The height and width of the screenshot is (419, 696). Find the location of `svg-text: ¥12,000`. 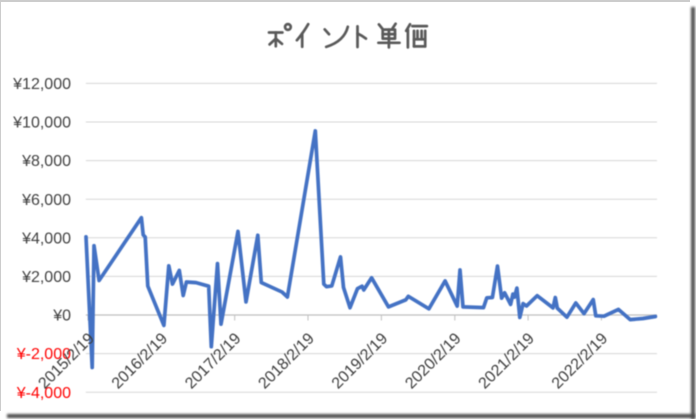

svg-text: ¥12,000 is located at coordinates (41, 84).